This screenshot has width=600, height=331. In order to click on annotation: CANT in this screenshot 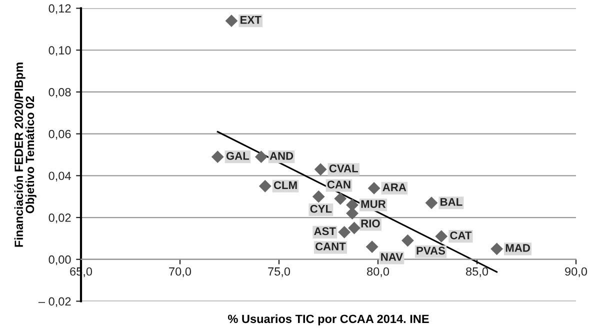, I will do `click(331, 246)`.